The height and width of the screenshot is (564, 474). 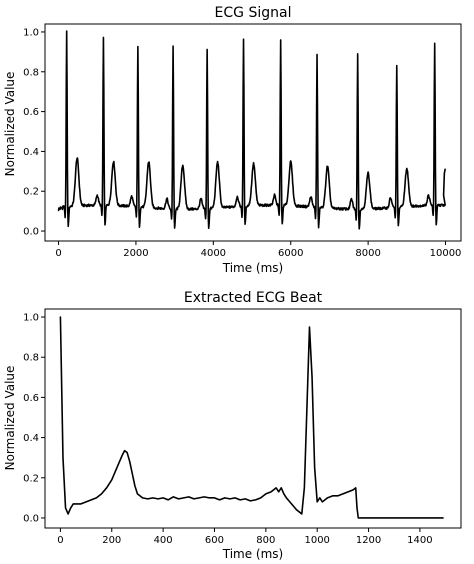 What do you see at coordinates (135, 253) in the screenshot?
I see `x-tick-label: 2000` at bounding box center [135, 253].